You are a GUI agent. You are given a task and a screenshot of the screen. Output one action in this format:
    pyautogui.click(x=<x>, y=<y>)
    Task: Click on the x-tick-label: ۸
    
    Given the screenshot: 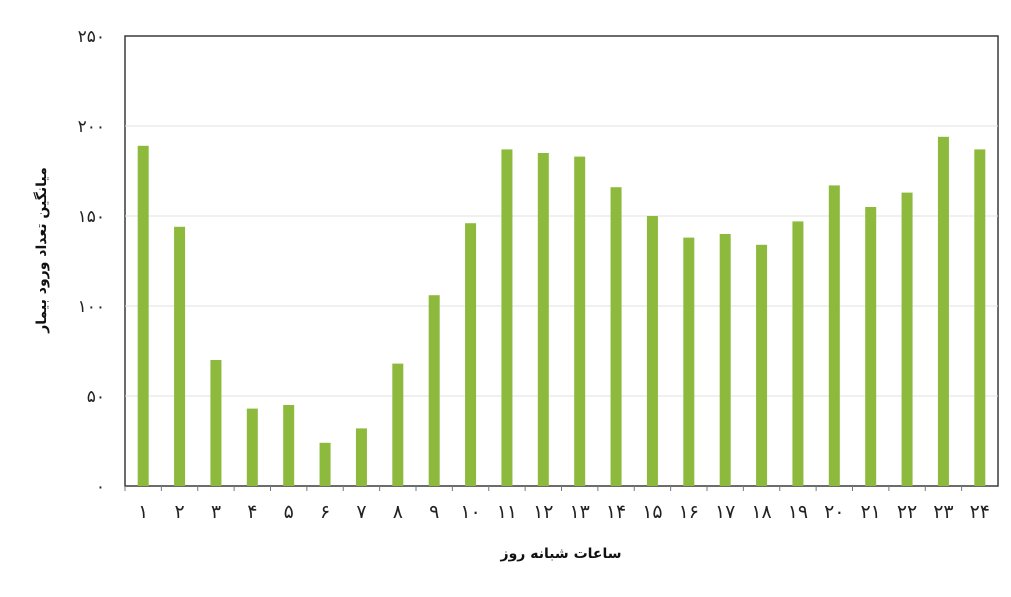 What is the action you would take?
    pyautogui.click(x=398, y=512)
    